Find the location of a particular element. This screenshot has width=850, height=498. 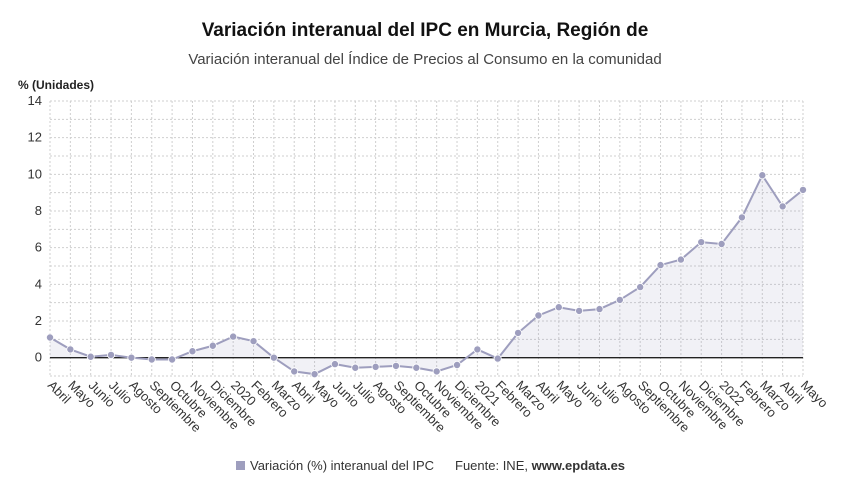

y-axis-label: % (Unidades) is located at coordinates (56, 85).